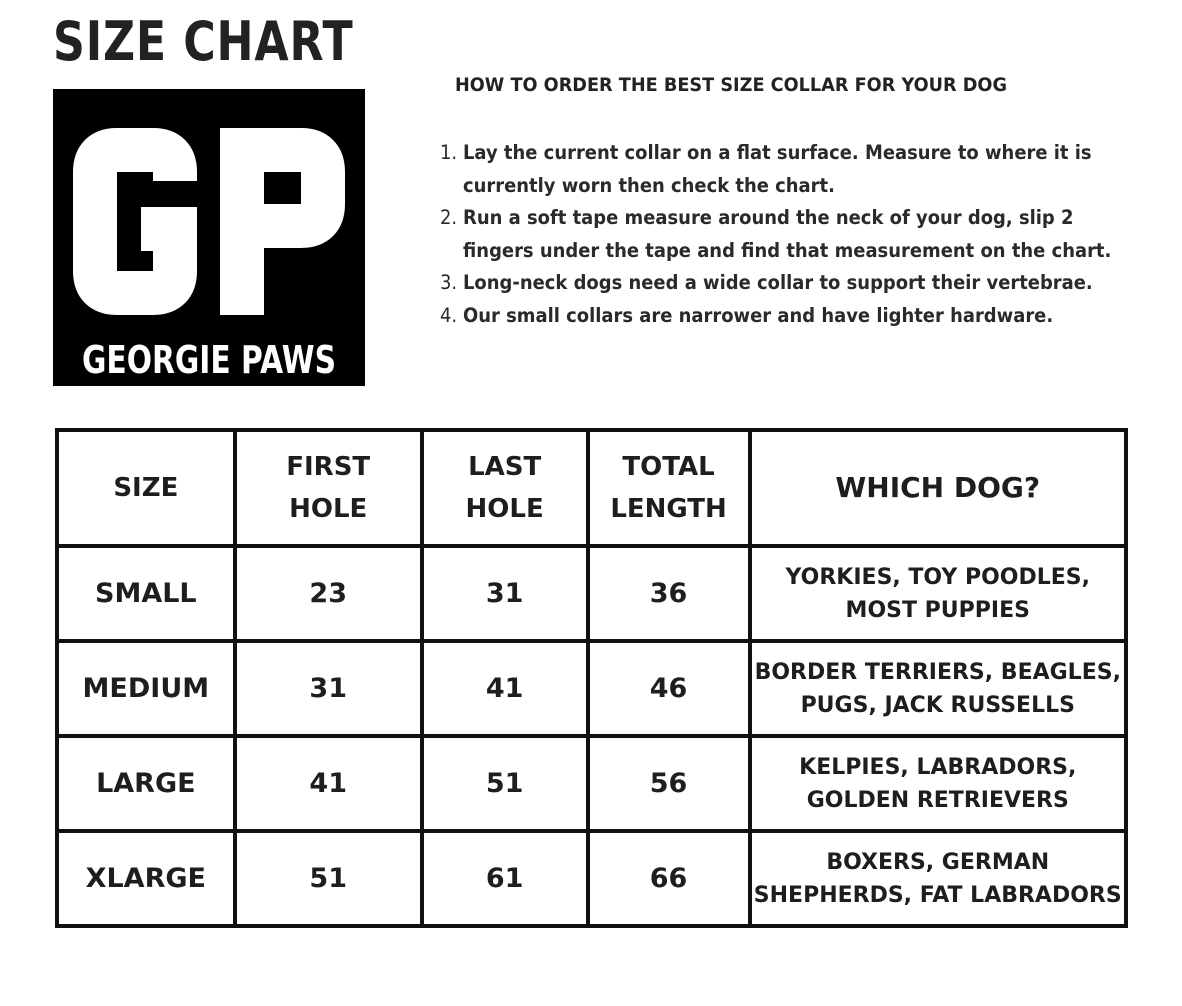 Image resolution: width=1182 pixels, height=1006 pixels. I want to click on dog-line: PUGS, JACK RUSSELLS, so click(937, 705).